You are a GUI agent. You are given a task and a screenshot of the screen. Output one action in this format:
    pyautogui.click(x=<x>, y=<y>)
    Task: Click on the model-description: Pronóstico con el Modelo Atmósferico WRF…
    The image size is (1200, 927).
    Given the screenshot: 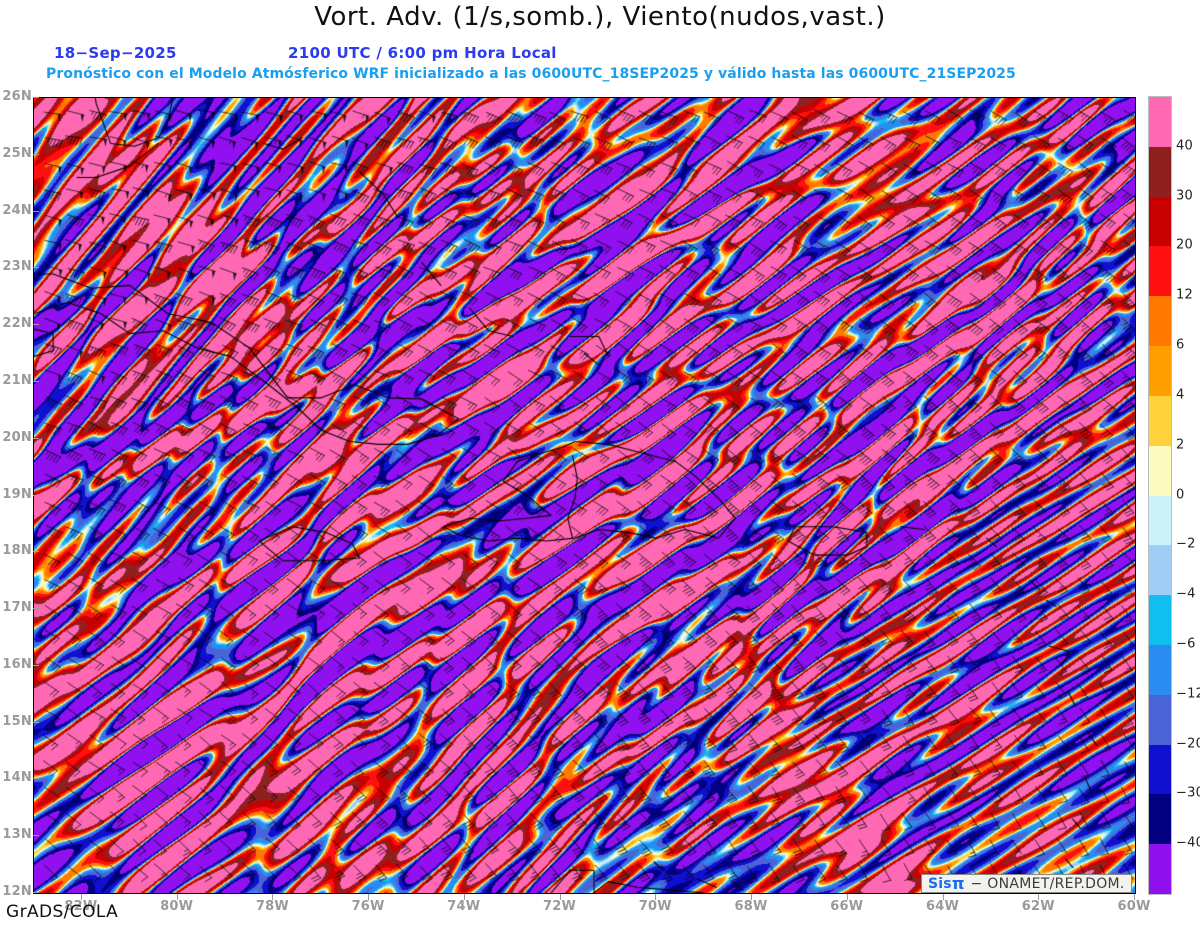 What is the action you would take?
    pyautogui.click(x=531, y=74)
    